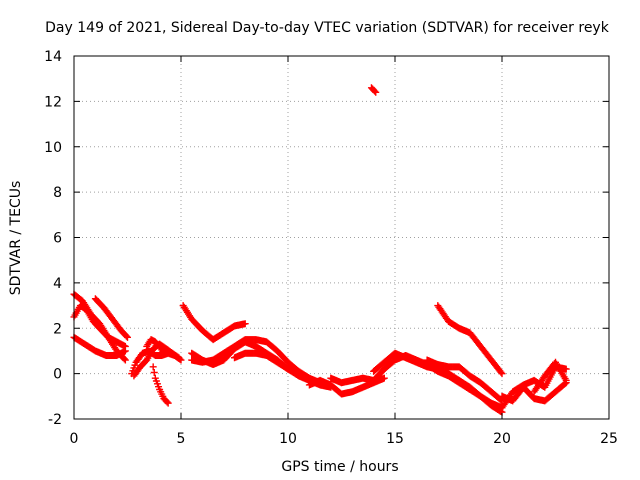 The height and width of the screenshot is (480, 640). I want to click on x-tick-label: 20, so click(502, 439).